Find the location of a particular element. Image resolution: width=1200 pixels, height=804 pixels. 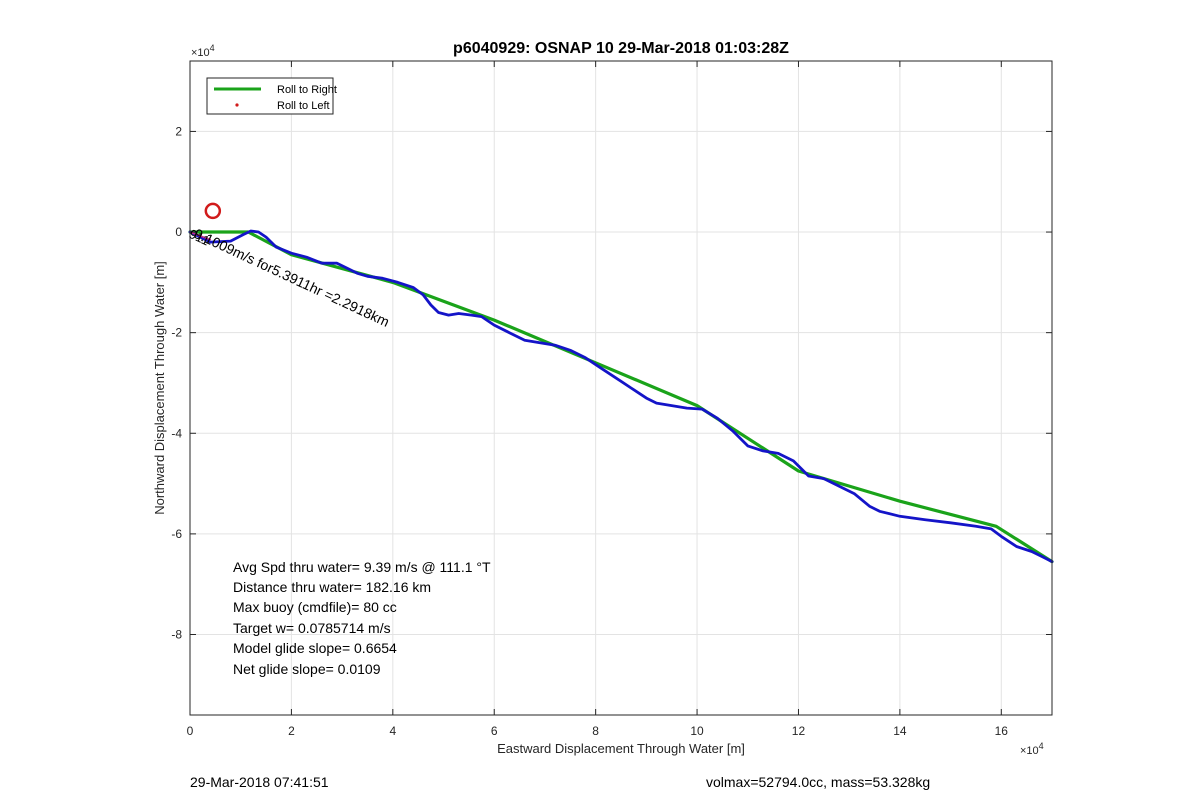

footer-timestamp: 29-Mar-2018 07:41:51 is located at coordinates (259, 782).